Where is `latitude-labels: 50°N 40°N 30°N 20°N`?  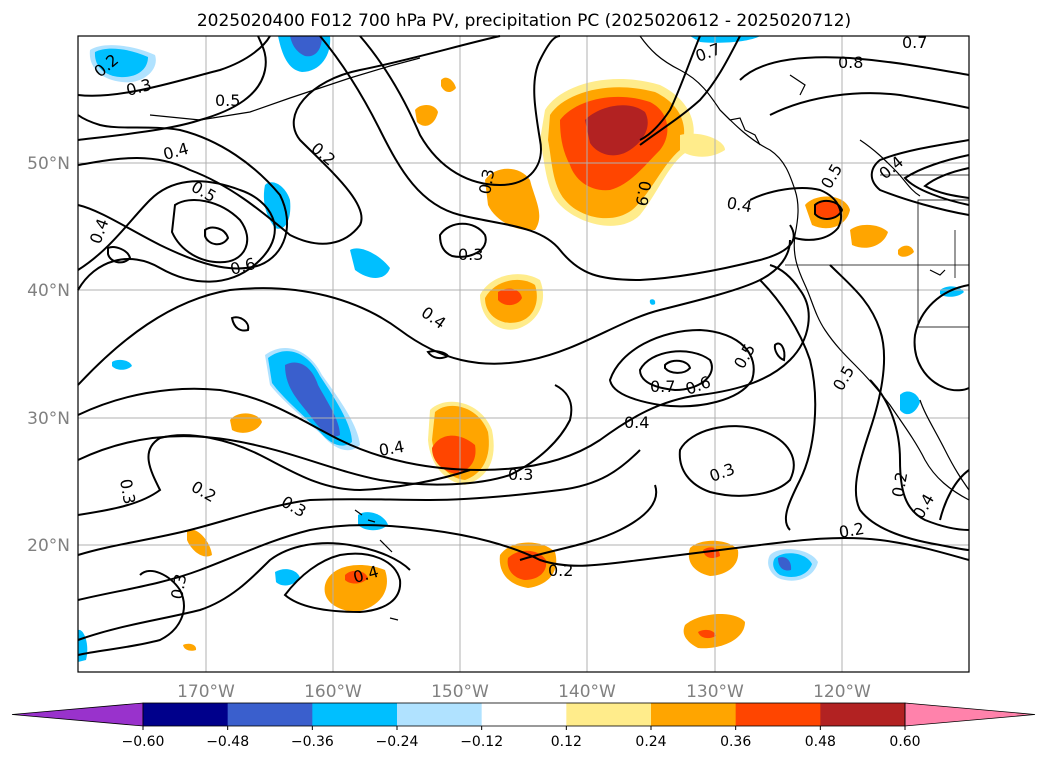
latitude-labels: 50°N 40°N 30°N 20°N is located at coordinates (48, 355).